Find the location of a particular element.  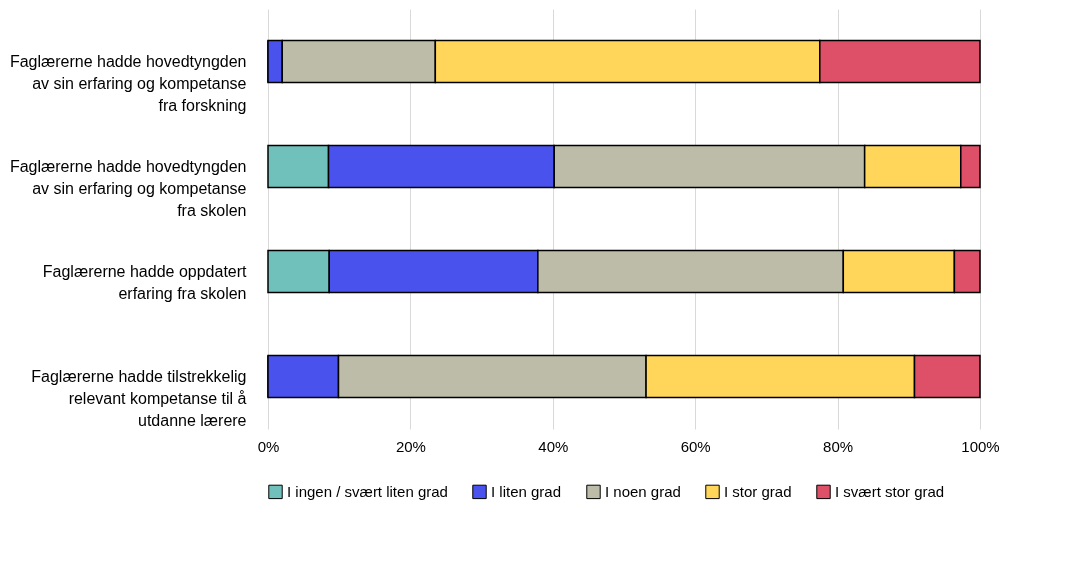

x-tick-label: 40% is located at coordinates (553, 446).